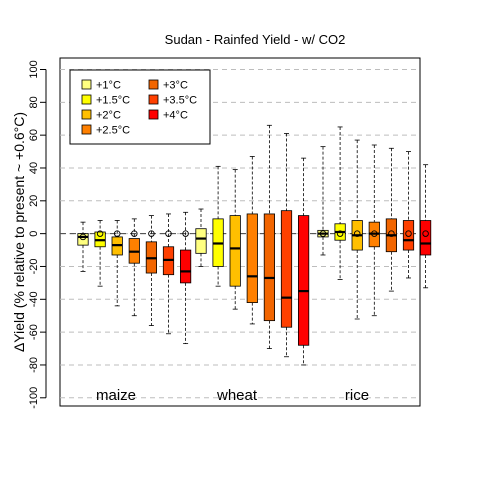 The height and width of the screenshot is (480, 480). I want to click on y-axis-label: ΔYield (% relative to present ~ +0.6°C), so click(19, 232).